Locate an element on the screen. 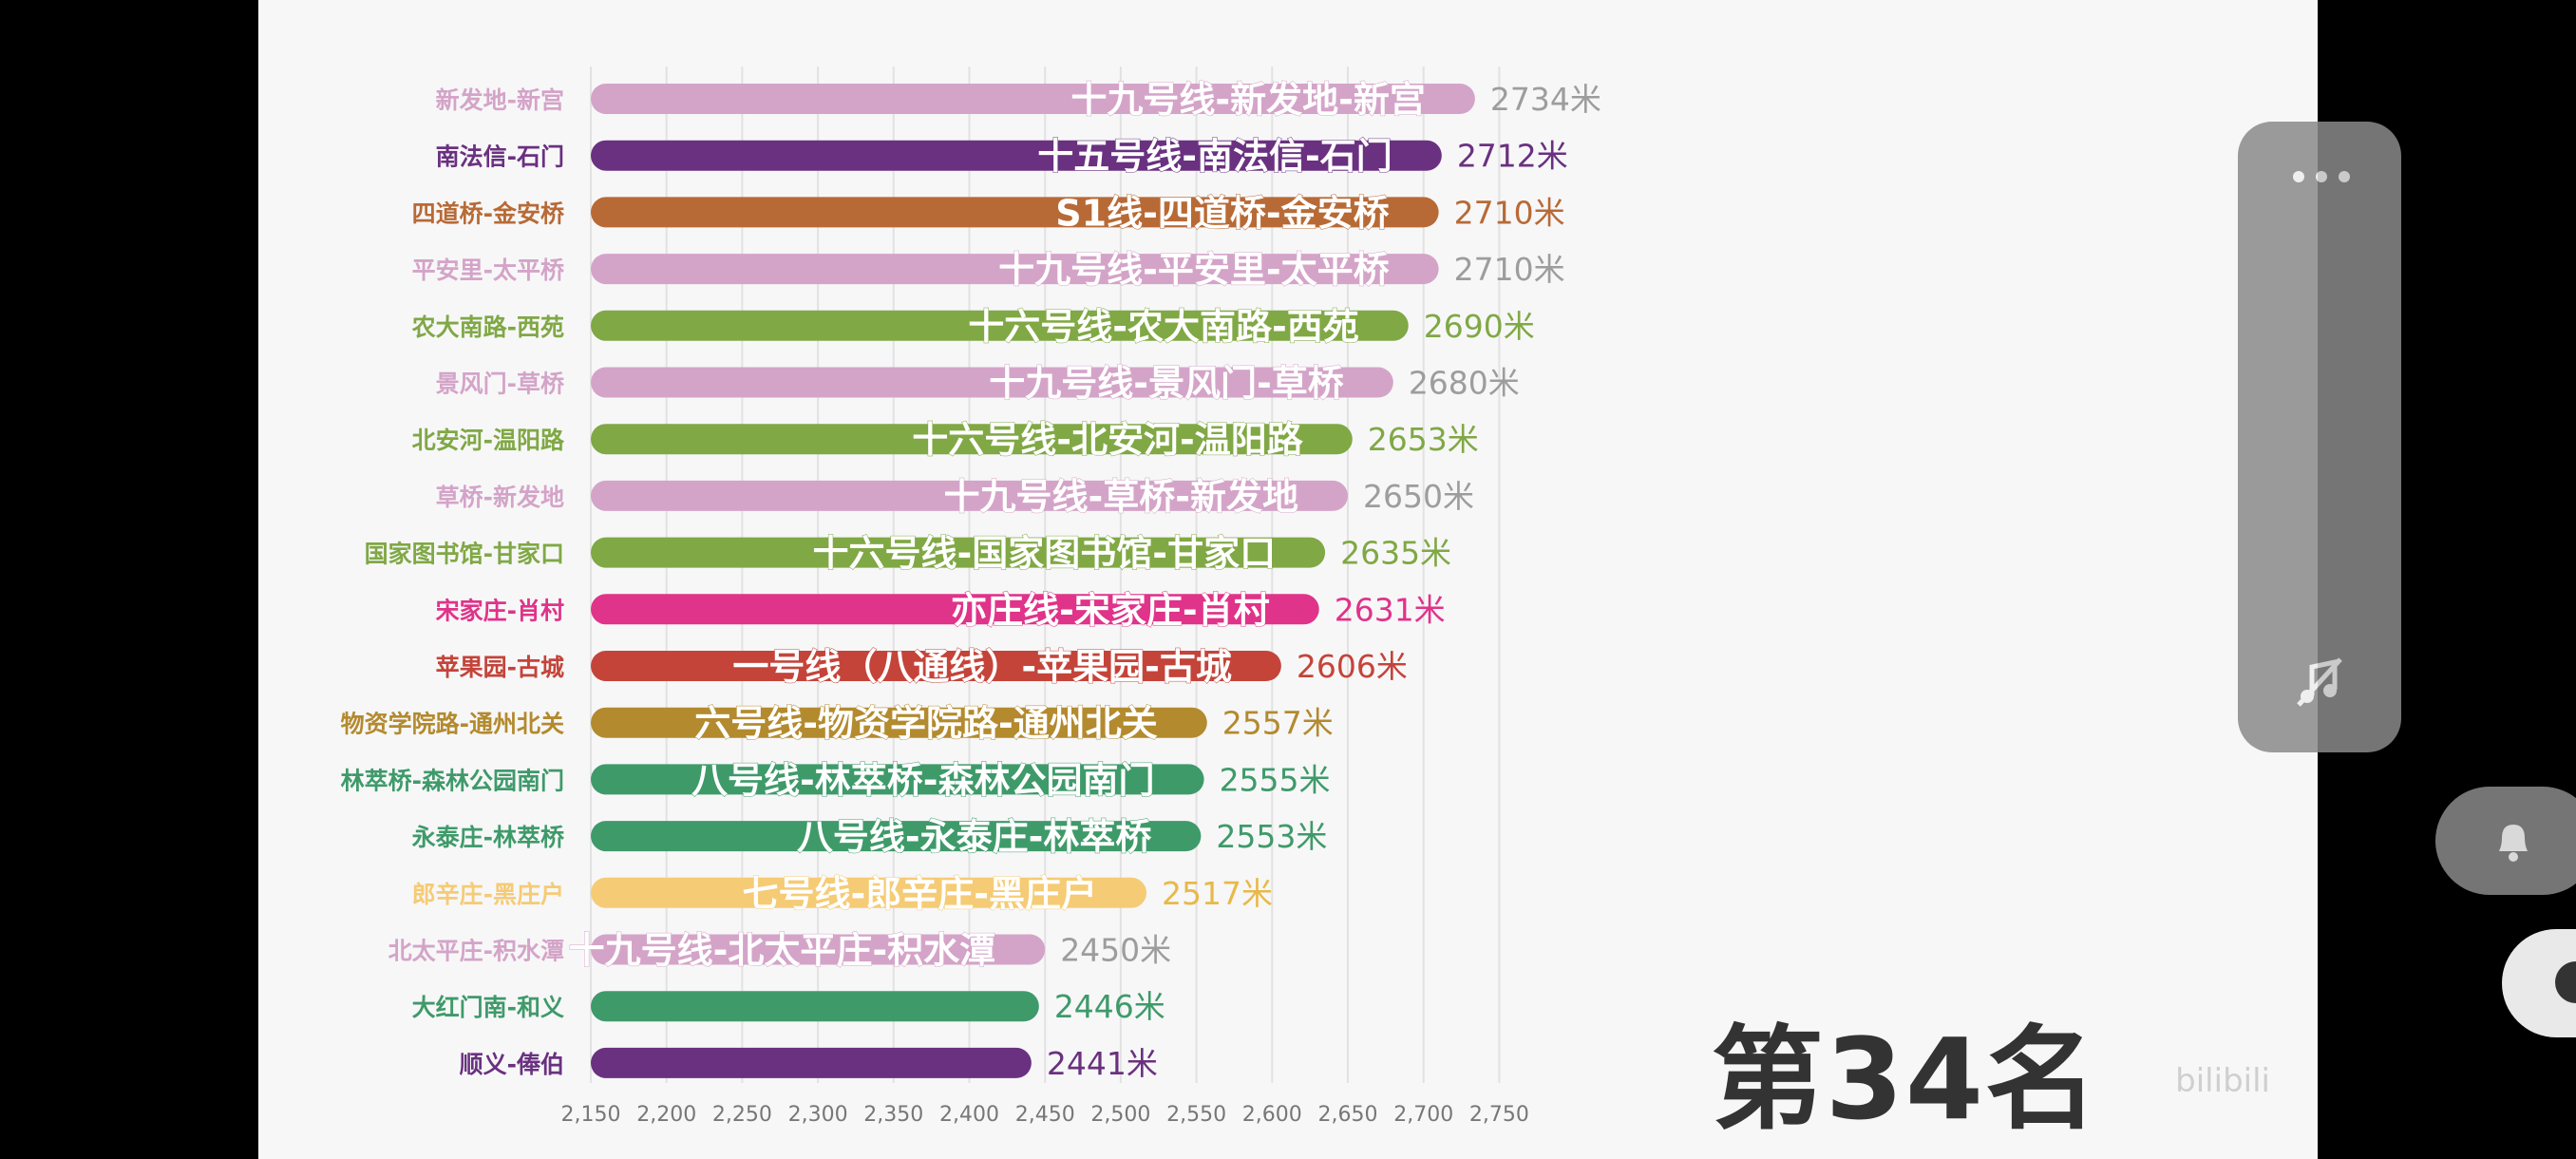 Image resolution: width=2576 pixels, height=1159 pixels. x-tick-label: 2,700 is located at coordinates (1423, 1115).